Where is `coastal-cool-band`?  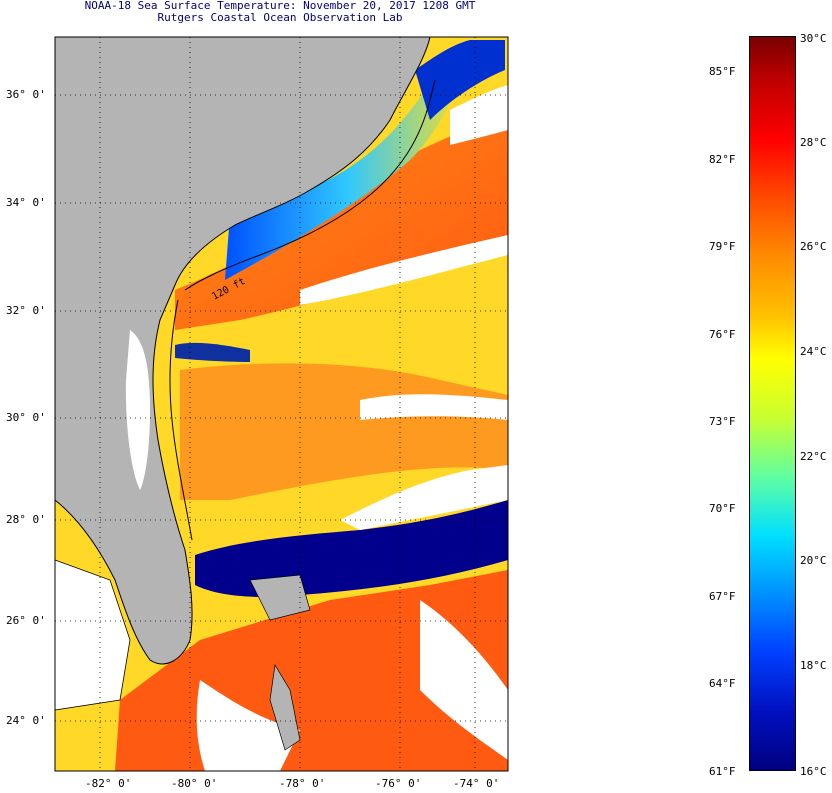 coastal-cool-band is located at coordinates (347, 165).